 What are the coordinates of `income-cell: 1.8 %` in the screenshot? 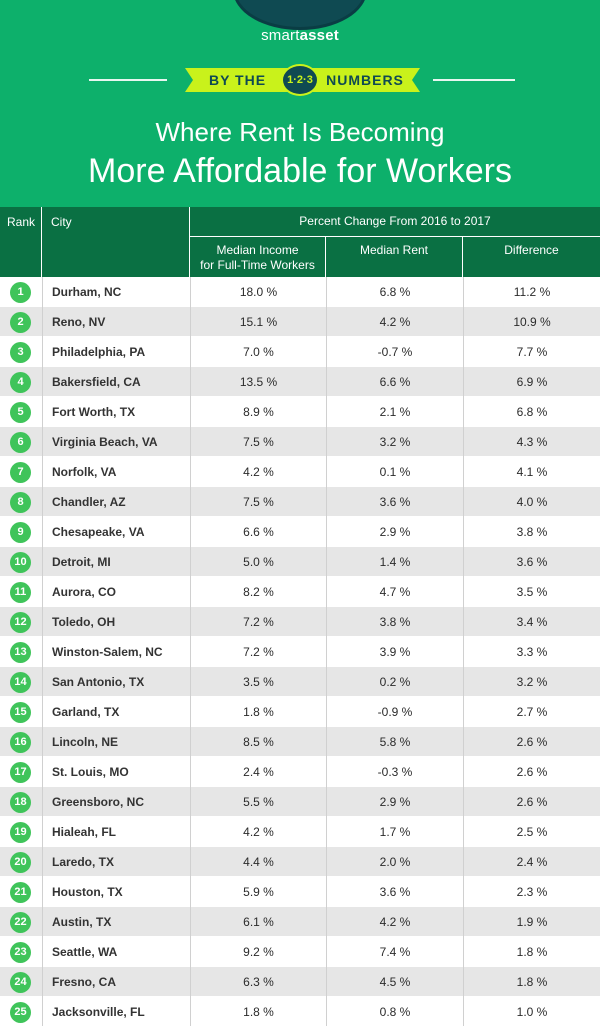 It's located at (258, 712).